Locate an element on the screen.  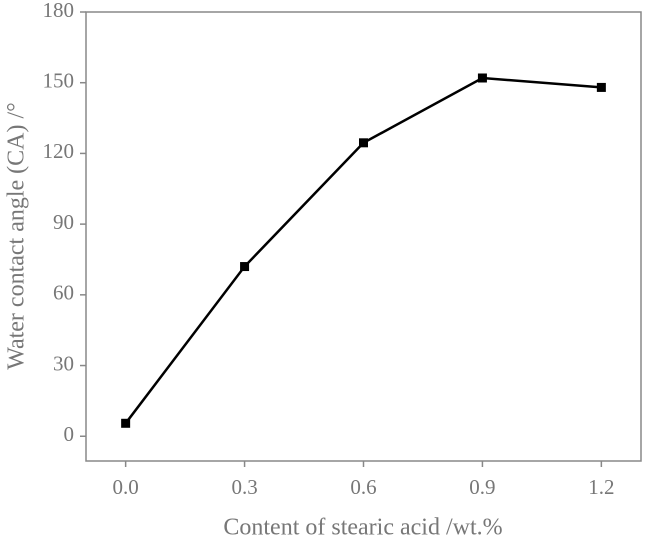
y-tick-label: 120 is located at coordinates (59, 151).